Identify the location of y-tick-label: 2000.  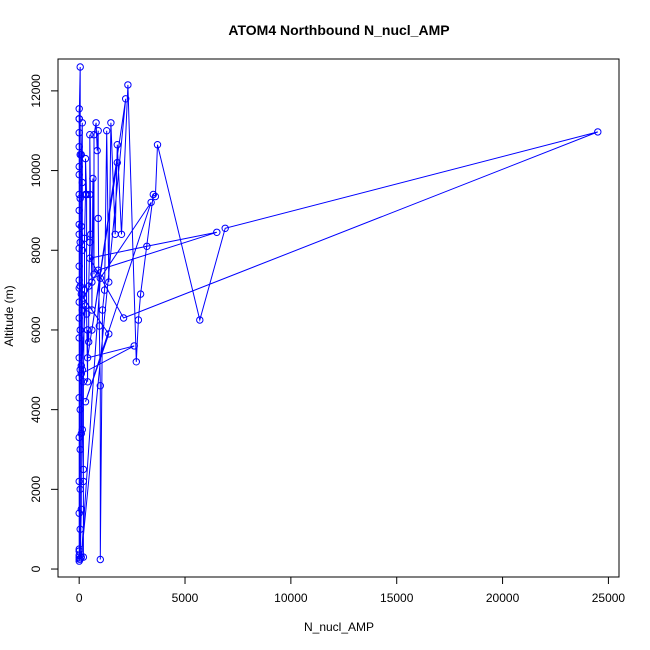
(36, 489).